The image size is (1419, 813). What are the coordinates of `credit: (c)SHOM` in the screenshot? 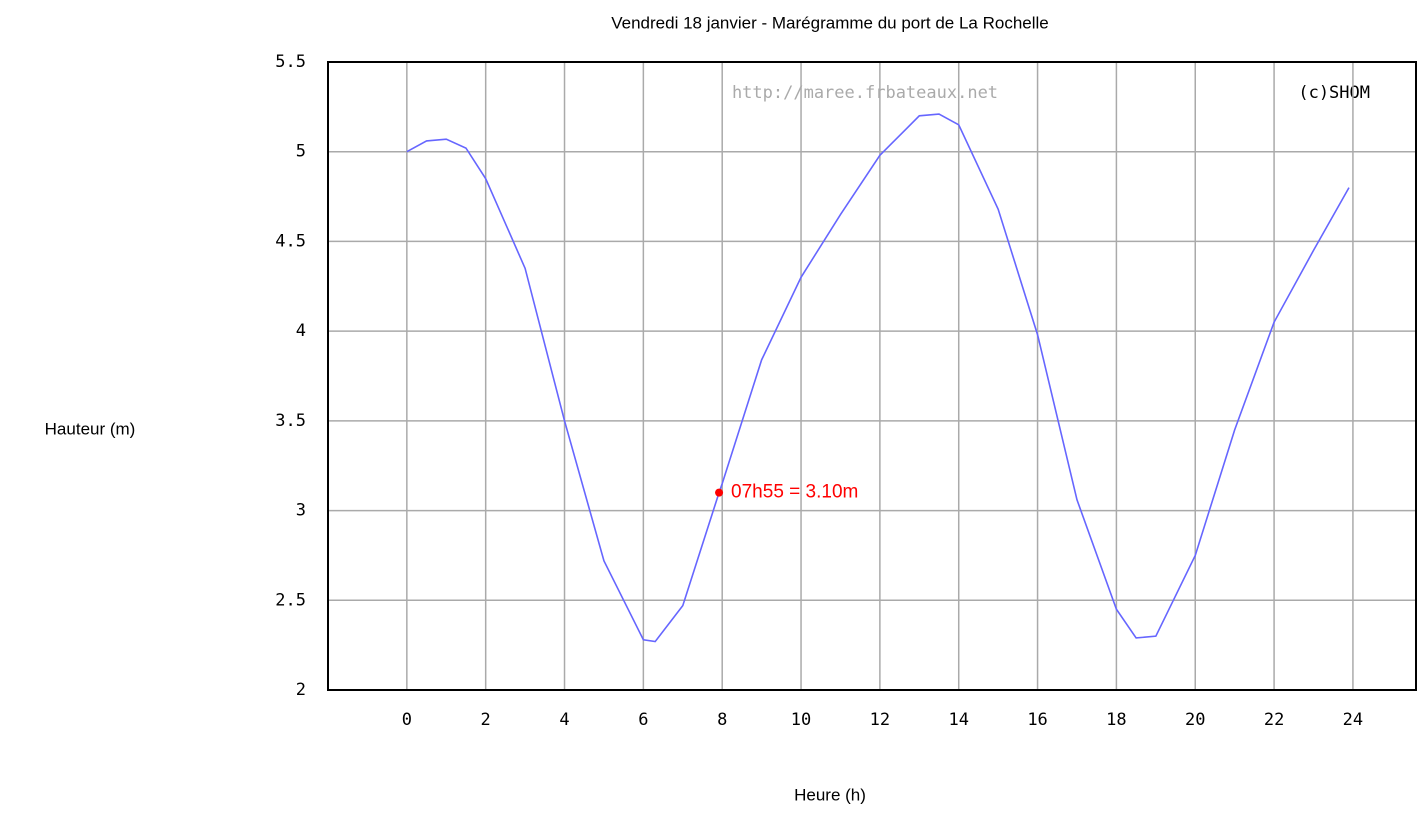 It's located at (1334, 93).